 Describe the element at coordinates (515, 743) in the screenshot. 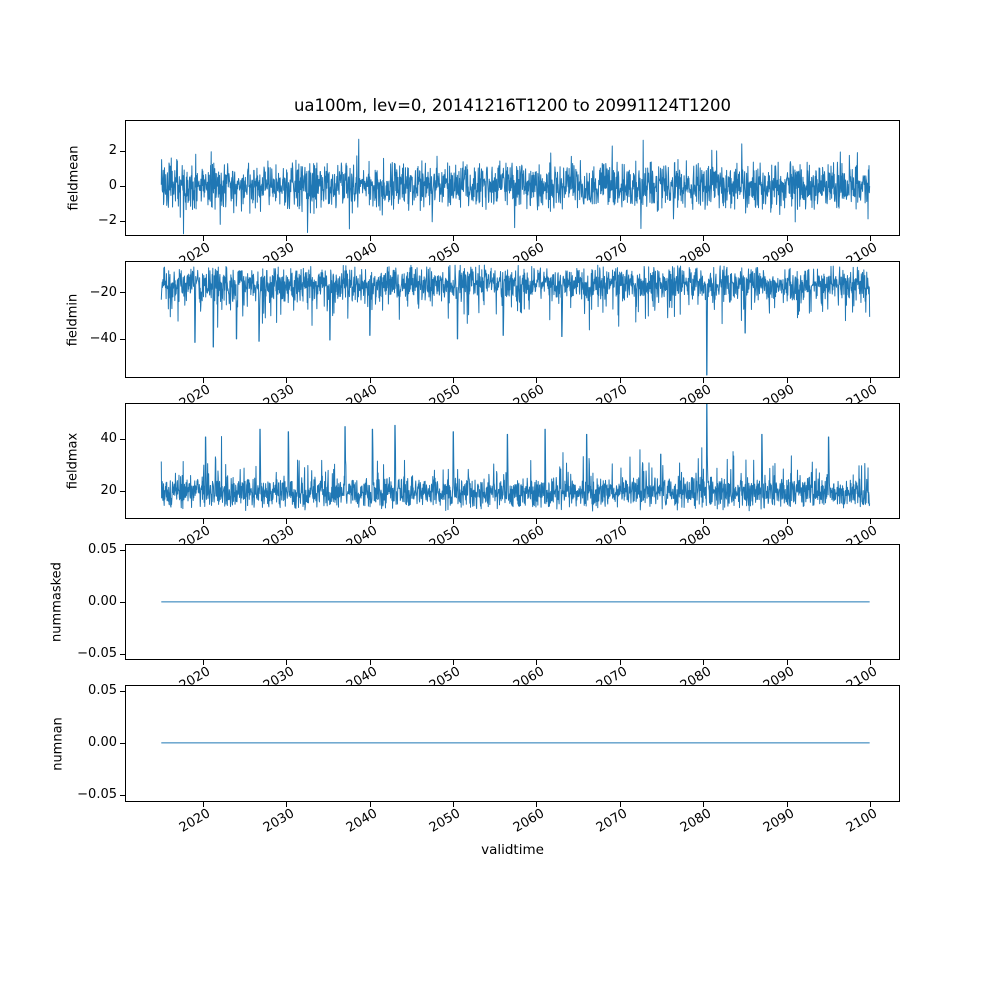

I see `series-plot-numnan` at that location.